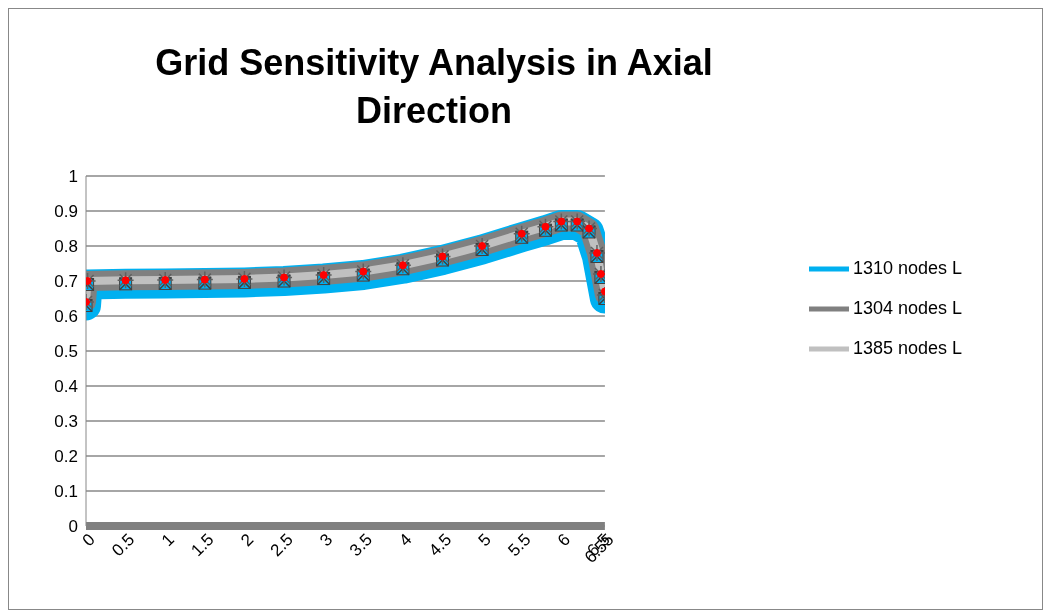 The width and height of the screenshot is (1049, 611). Describe the element at coordinates (360, 545) in the screenshot. I see `x-tick-label: 3.5` at that location.